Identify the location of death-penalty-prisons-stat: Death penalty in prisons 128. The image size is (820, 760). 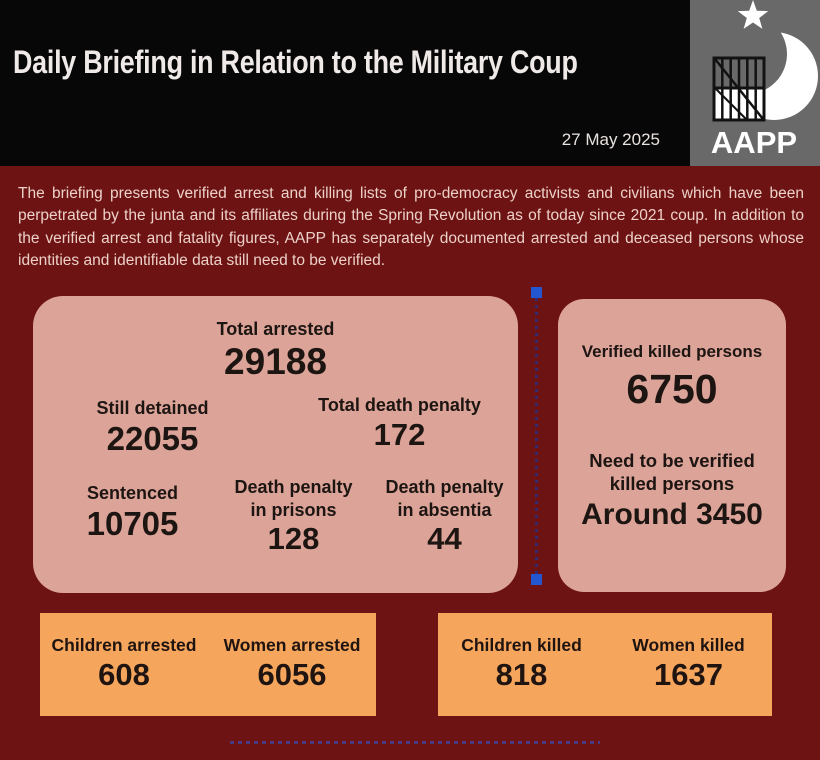
(293, 516).